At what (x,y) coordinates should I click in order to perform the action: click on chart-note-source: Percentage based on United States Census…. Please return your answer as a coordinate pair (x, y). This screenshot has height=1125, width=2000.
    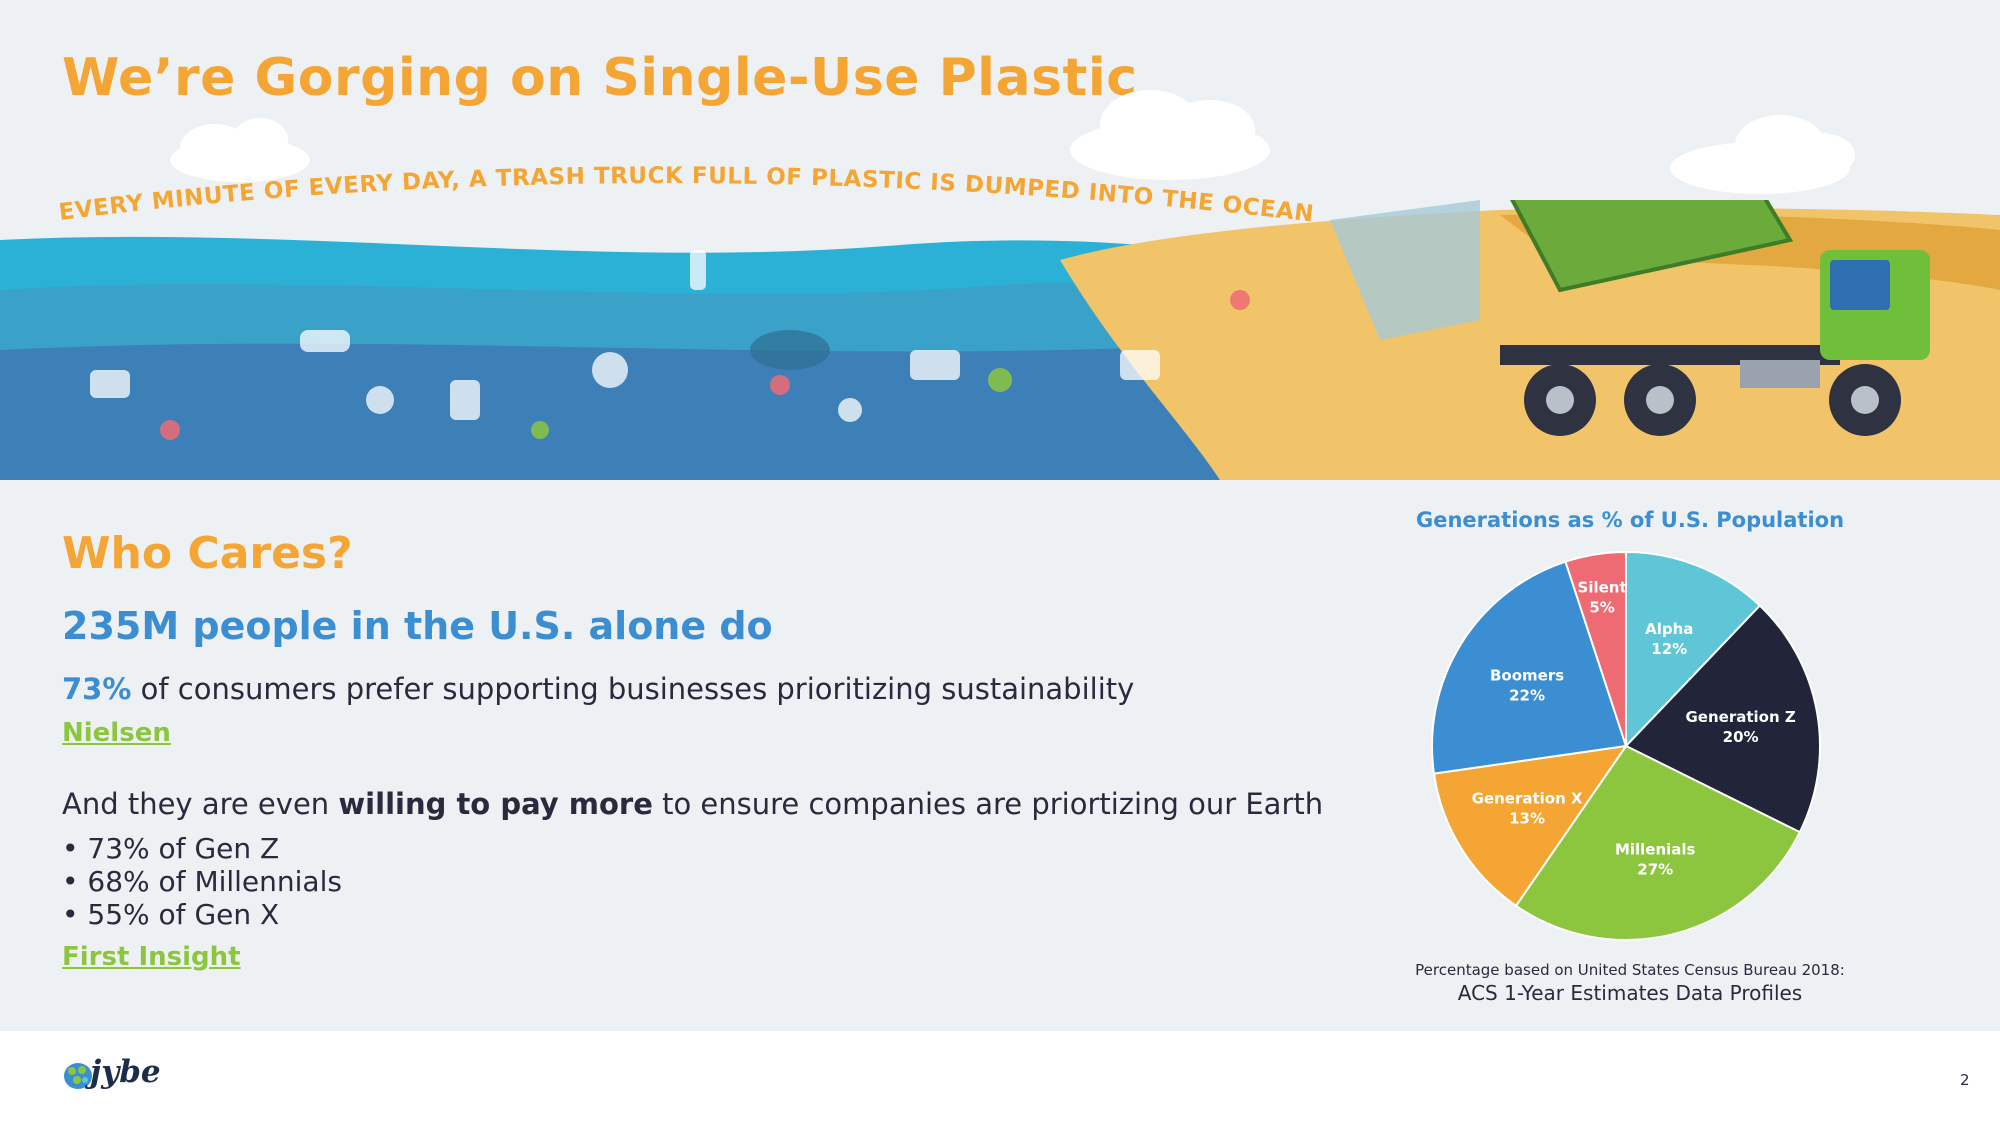
    Looking at the image, I should click on (1630, 970).